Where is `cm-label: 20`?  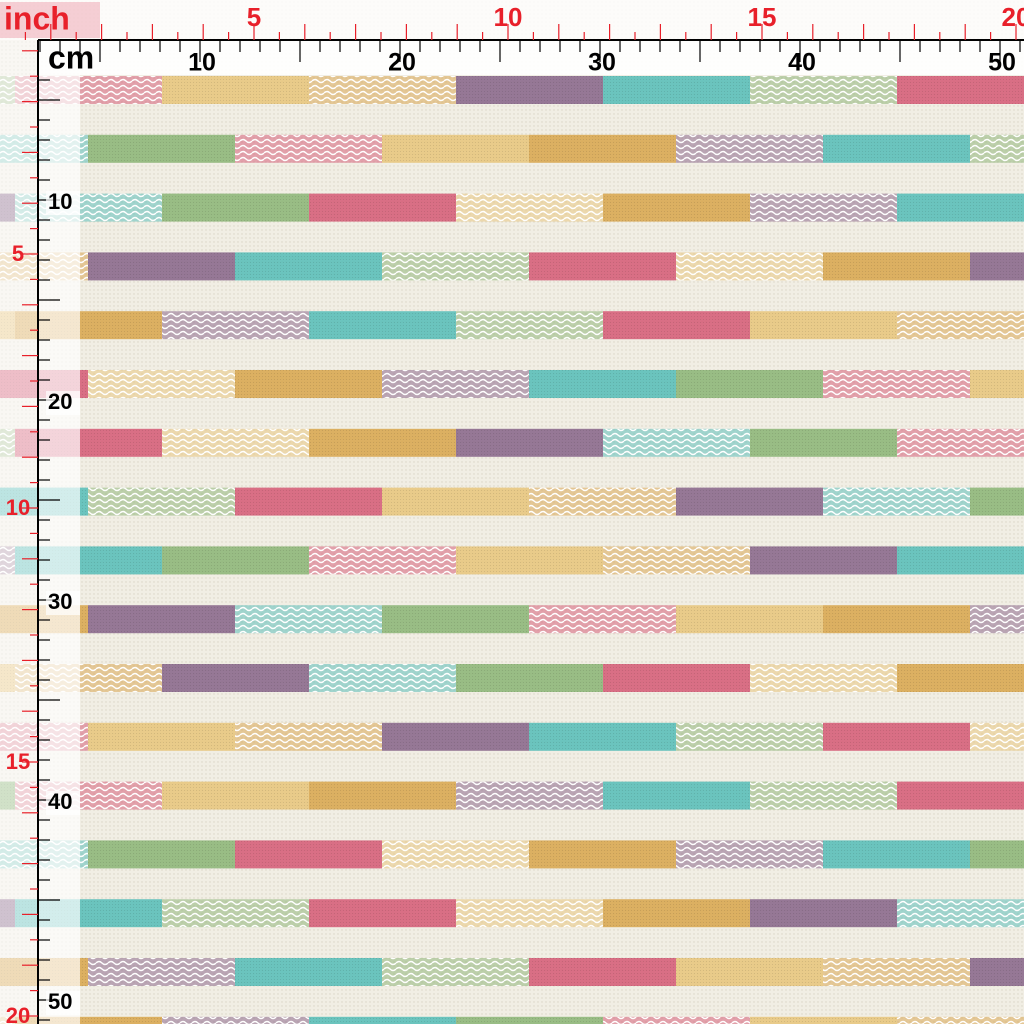
cm-label: 20 is located at coordinates (402, 63).